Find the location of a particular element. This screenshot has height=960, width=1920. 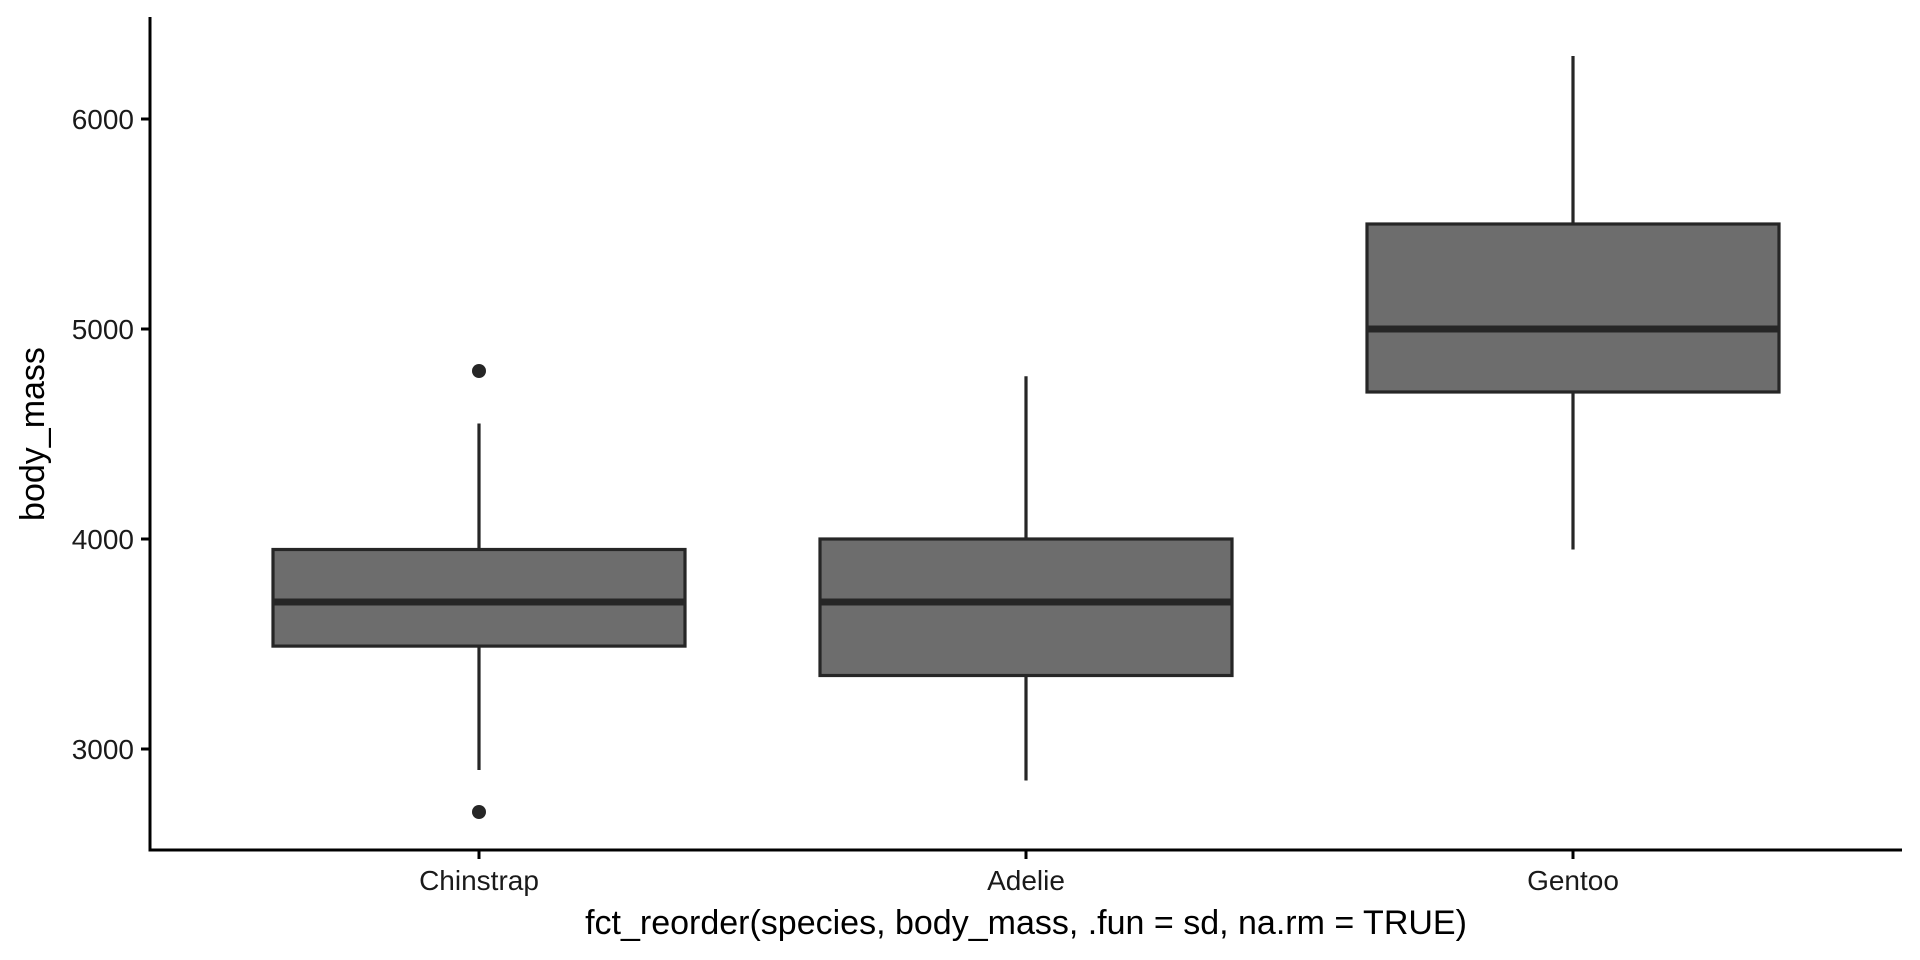

x-axis: Chinstrap Adelie Gentoo is located at coordinates (1025, 872).